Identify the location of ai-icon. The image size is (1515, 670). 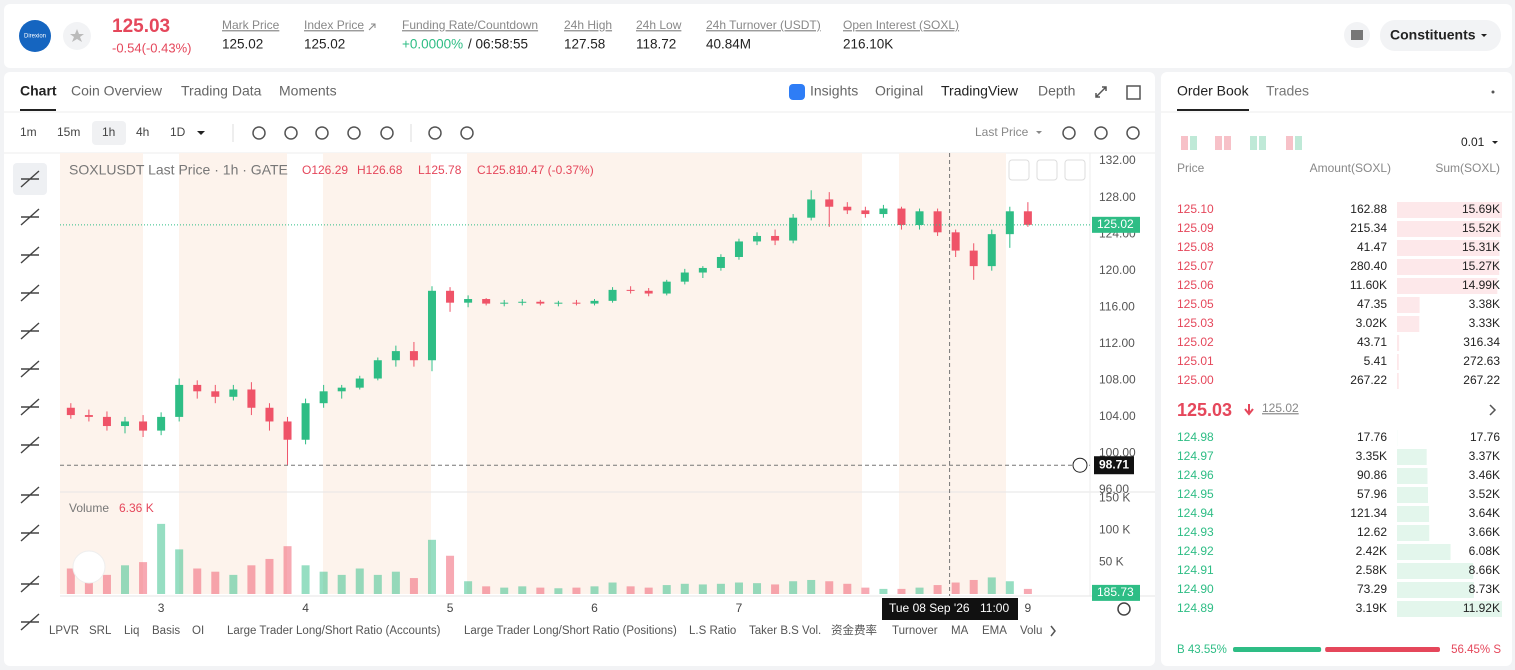
(797, 92).